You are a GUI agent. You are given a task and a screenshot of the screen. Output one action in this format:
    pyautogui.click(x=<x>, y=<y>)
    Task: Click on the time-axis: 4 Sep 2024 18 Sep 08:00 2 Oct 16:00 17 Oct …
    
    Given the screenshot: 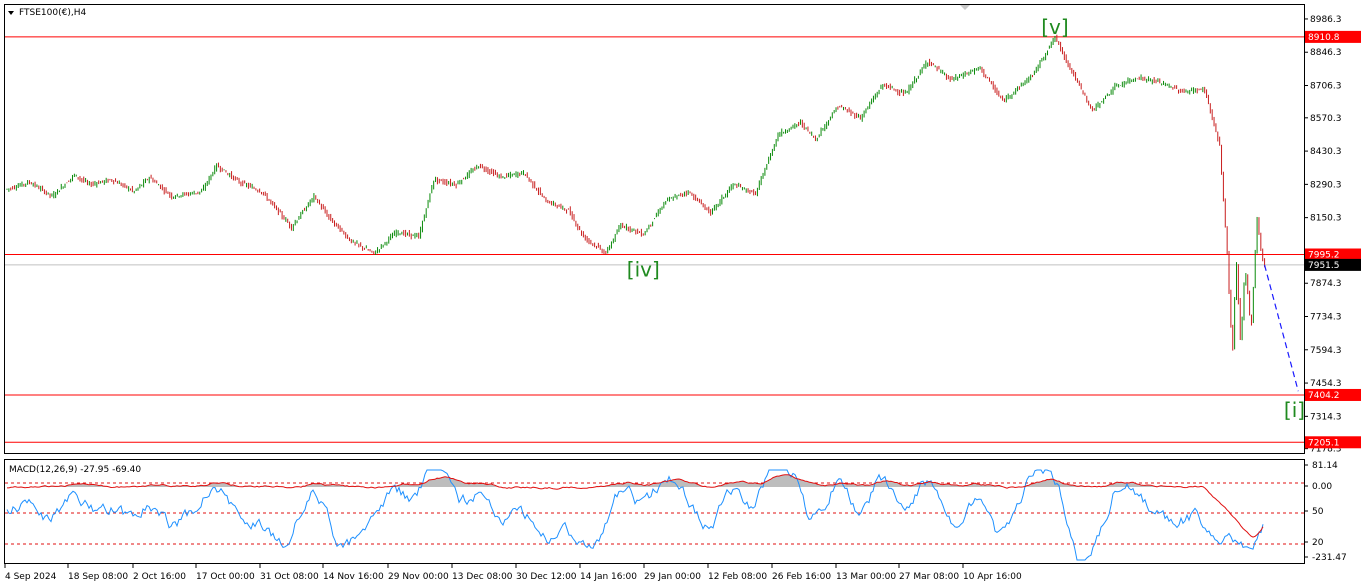 What is the action you would take?
    pyautogui.click(x=513, y=573)
    